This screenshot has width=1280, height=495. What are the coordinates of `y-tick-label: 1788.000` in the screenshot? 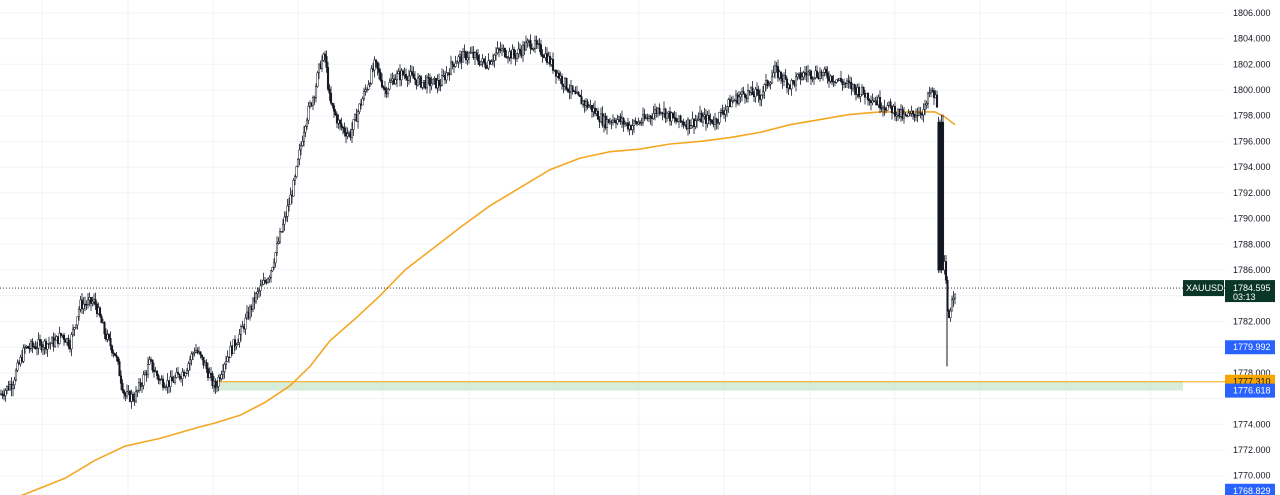 It's located at (1252, 244).